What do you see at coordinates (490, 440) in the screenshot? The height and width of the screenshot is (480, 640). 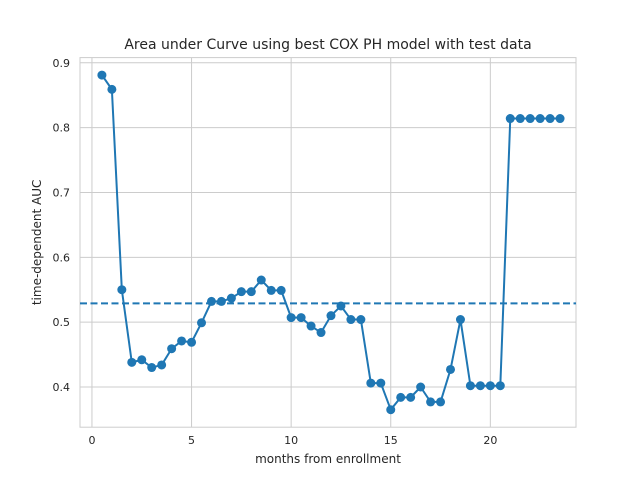 I see `x-tick-label: 20` at bounding box center [490, 440].